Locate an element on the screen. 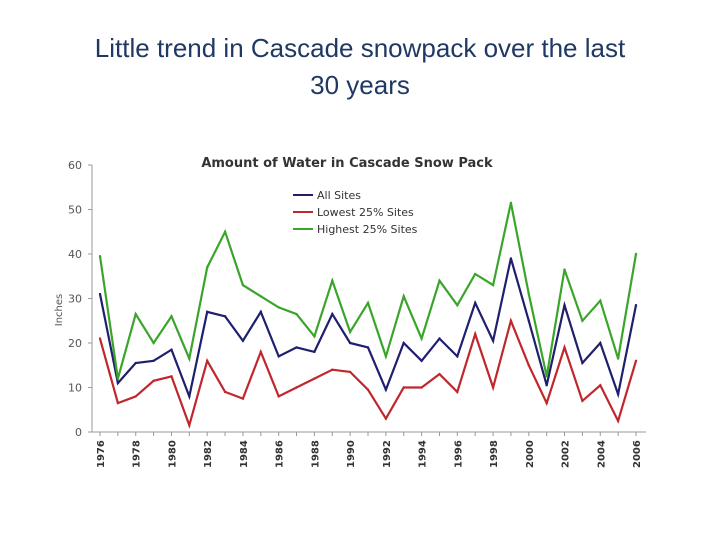 The image size is (720, 540). y-axis-label: Inches is located at coordinates (59, 310).